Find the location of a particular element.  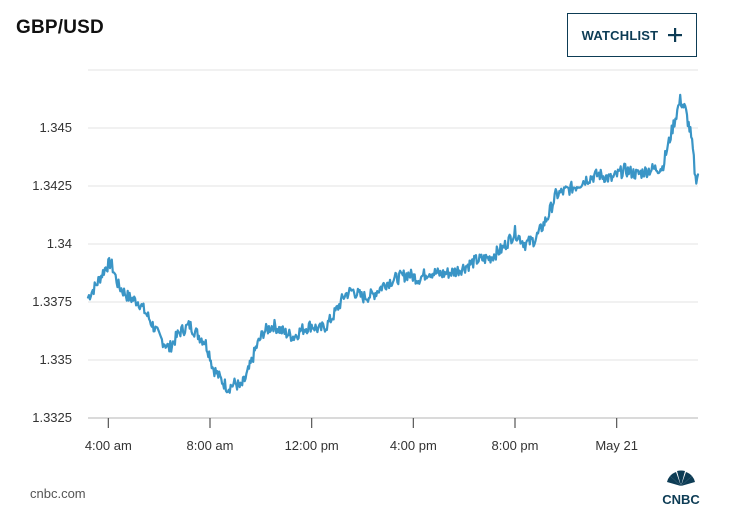

watchlist-label: WATCHLIST is located at coordinates (620, 35).